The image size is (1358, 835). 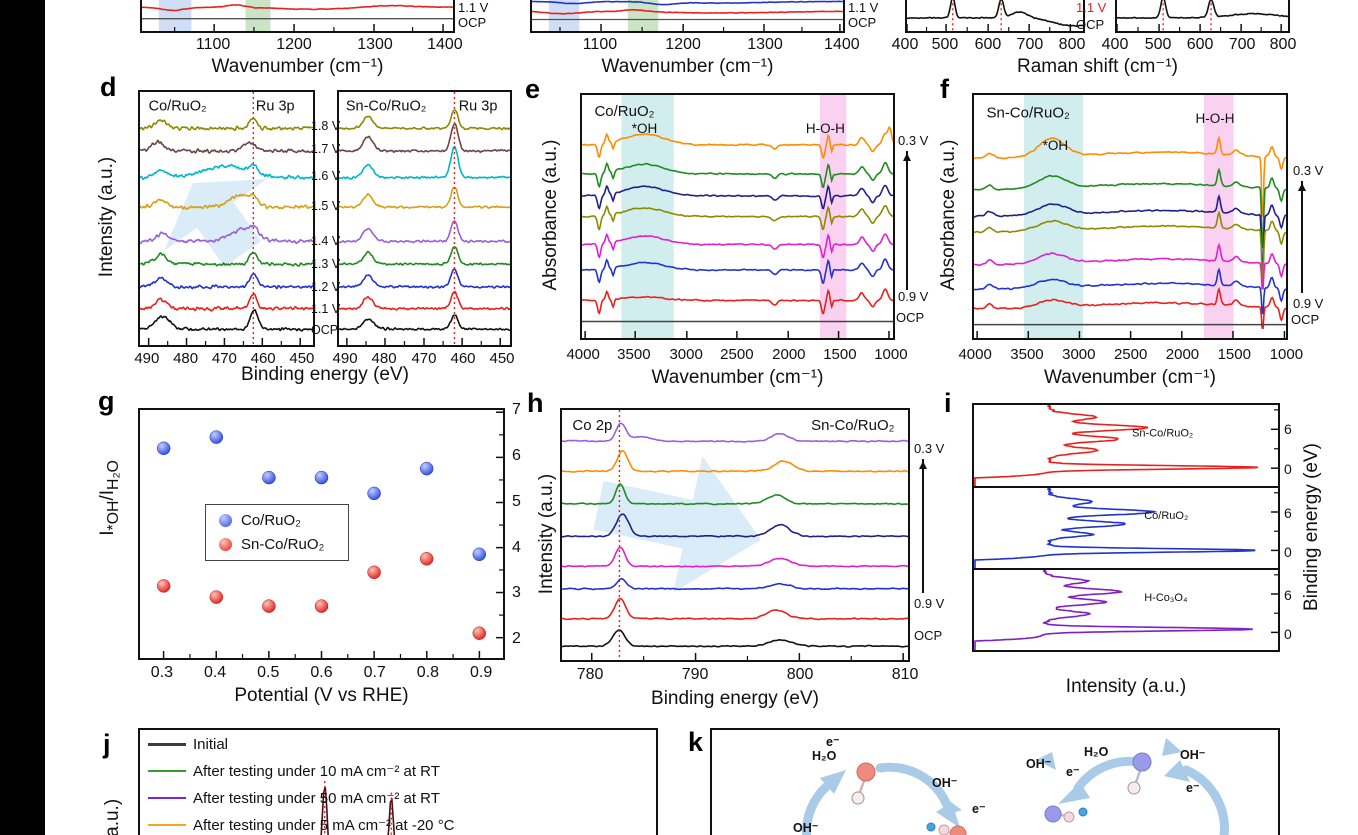 What do you see at coordinates (1028, 112) in the screenshot?
I see `svg-text: Sn-Co/RuO₂` at bounding box center [1028, 112].